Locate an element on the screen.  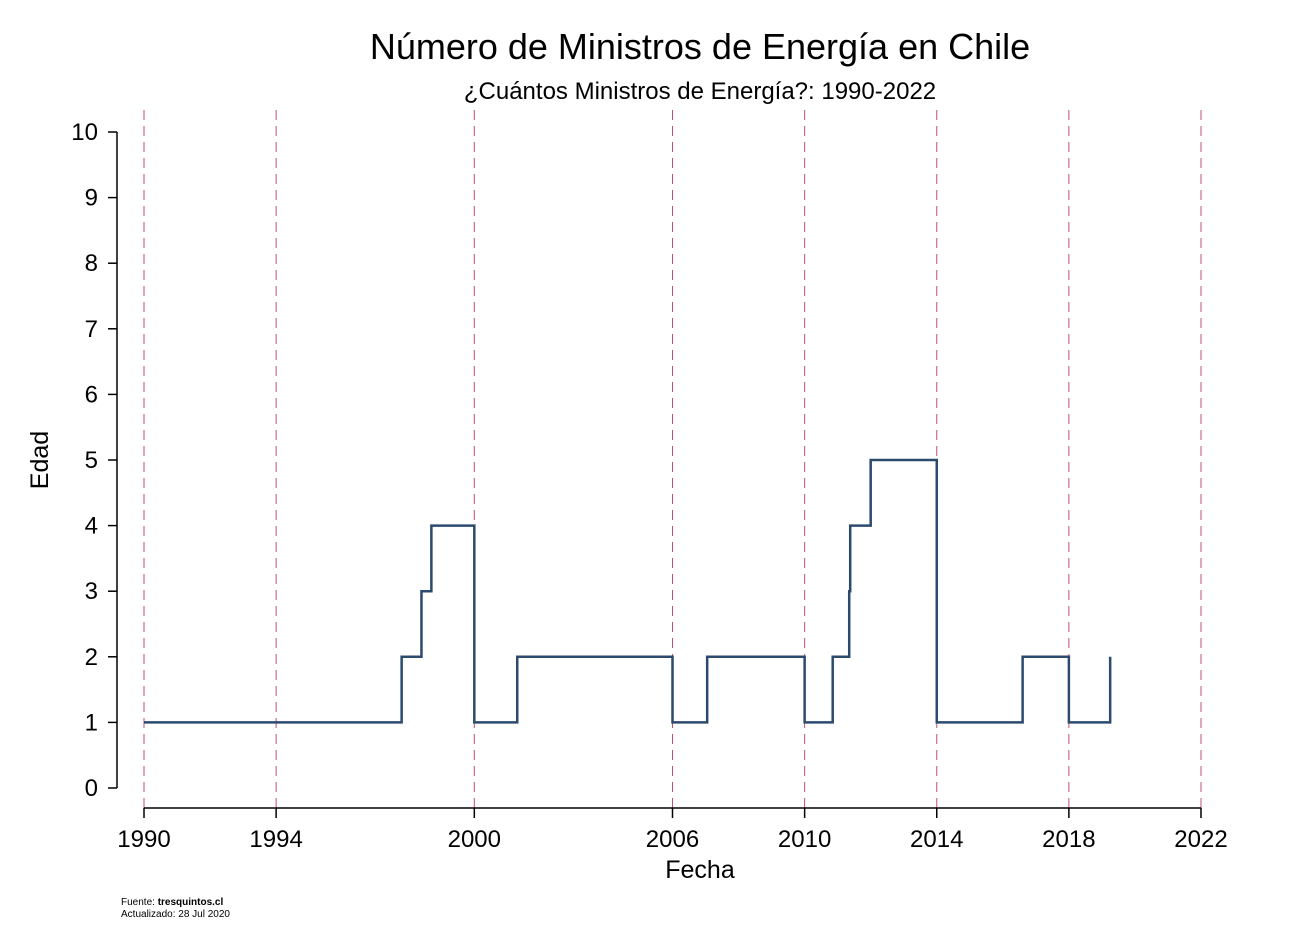
y-tick-label-6: 6 is located at coordinates (91, 394).